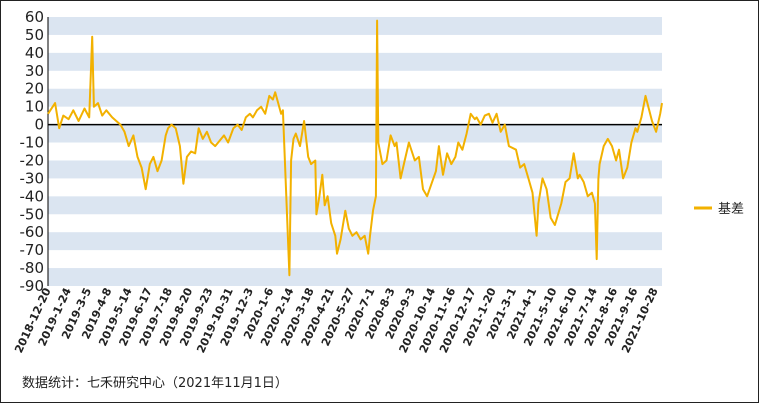  Describe the element at coordinates (34, 17) in the screenshot. I see `y-tick-label: 60` at that location.